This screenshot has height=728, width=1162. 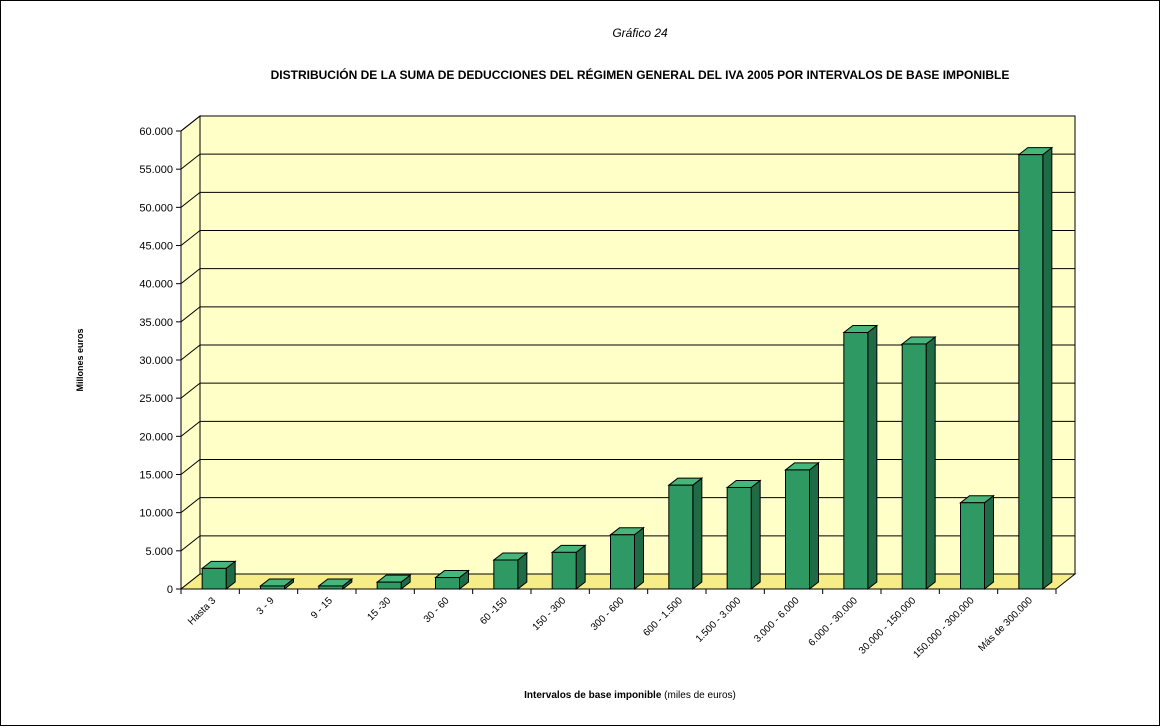 What do you see at coordinates (159, 552) in the screenshot?
I see `y-tick-label: 5.000` at bounding box center [159, 552].